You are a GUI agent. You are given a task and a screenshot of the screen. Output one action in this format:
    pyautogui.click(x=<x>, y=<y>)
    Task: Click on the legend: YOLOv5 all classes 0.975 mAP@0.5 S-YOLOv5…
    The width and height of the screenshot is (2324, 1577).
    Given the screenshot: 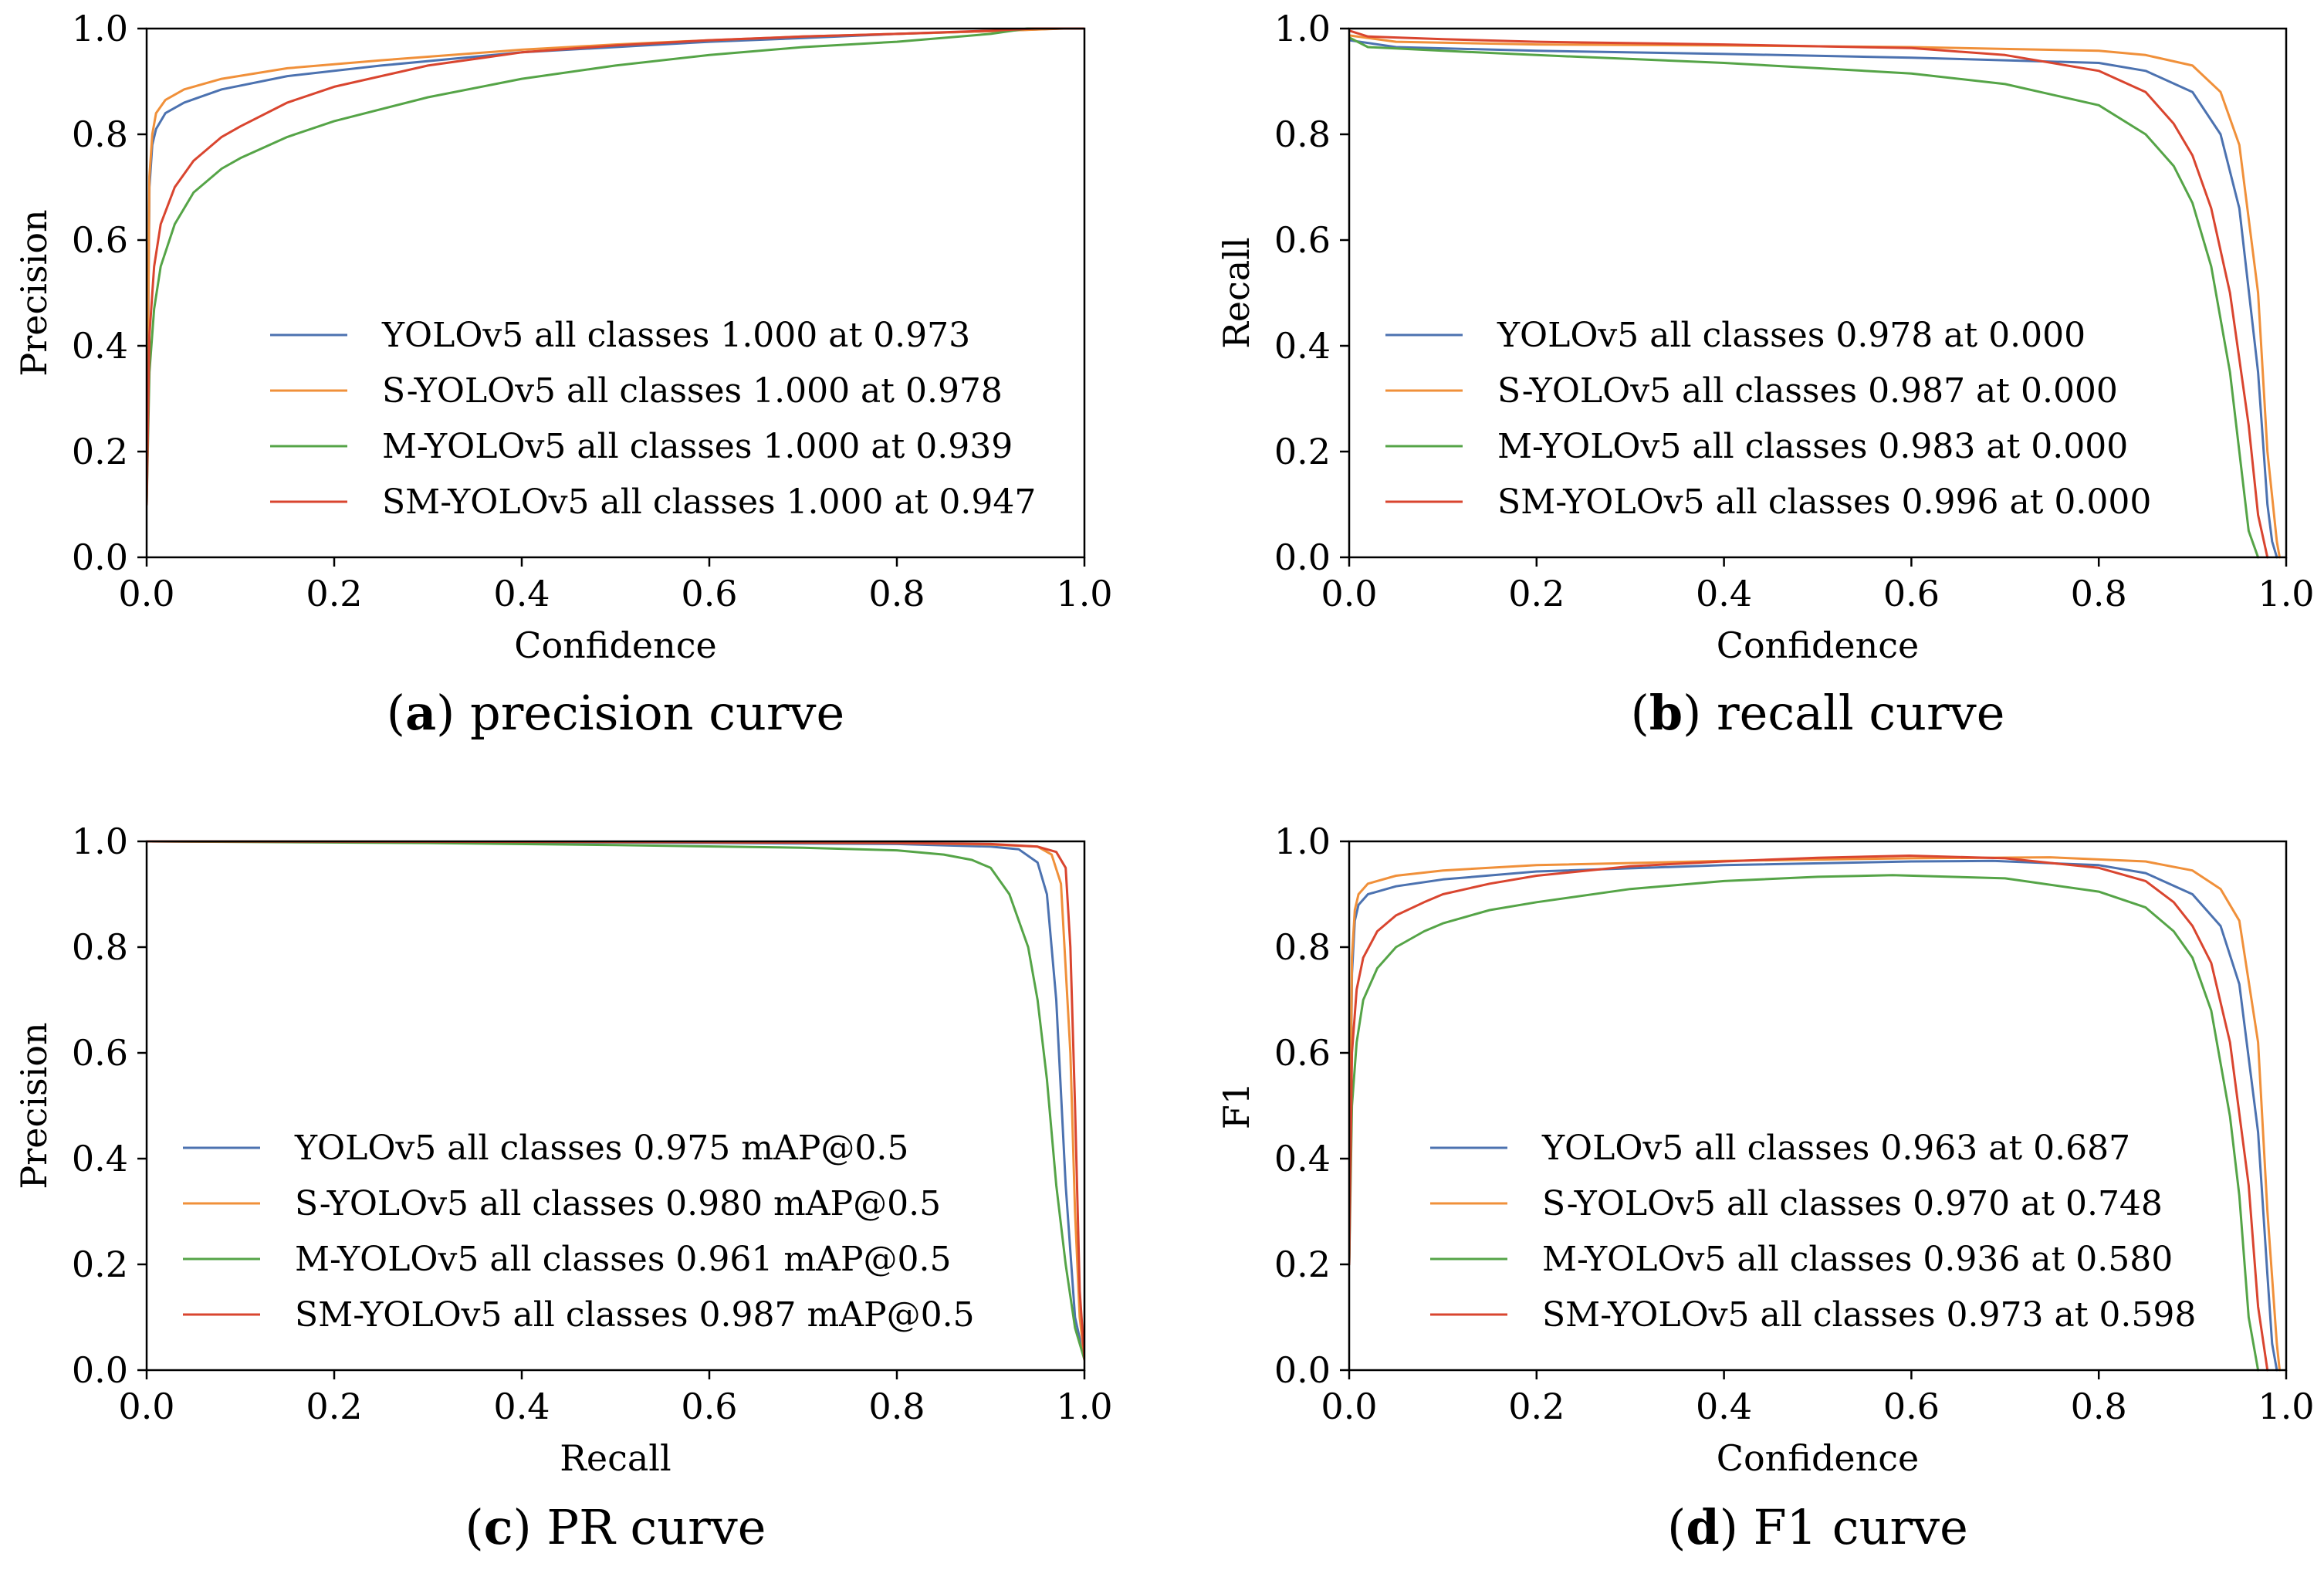 What is the action you would take?
    pyautogui.click(x=579, y=1232)
    